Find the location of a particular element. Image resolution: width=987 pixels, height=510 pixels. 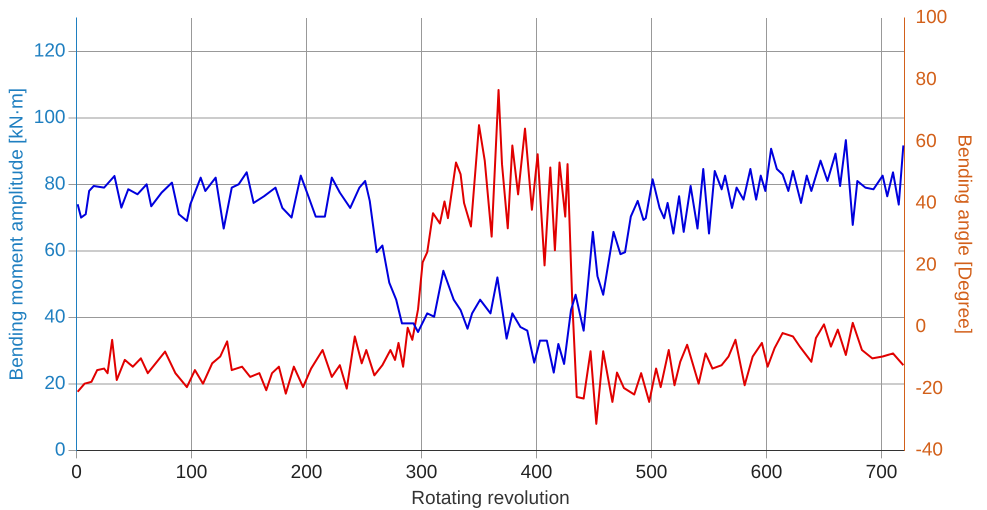

y-tick-label: 20 is located at coordinates (55, 383).